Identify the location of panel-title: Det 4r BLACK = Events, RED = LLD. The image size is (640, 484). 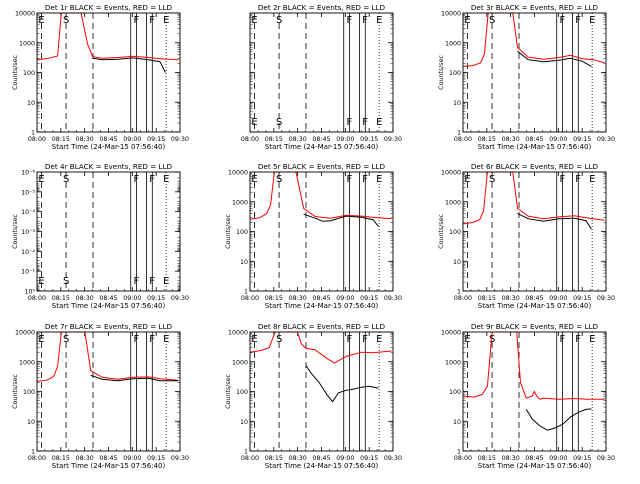
(109, 166).